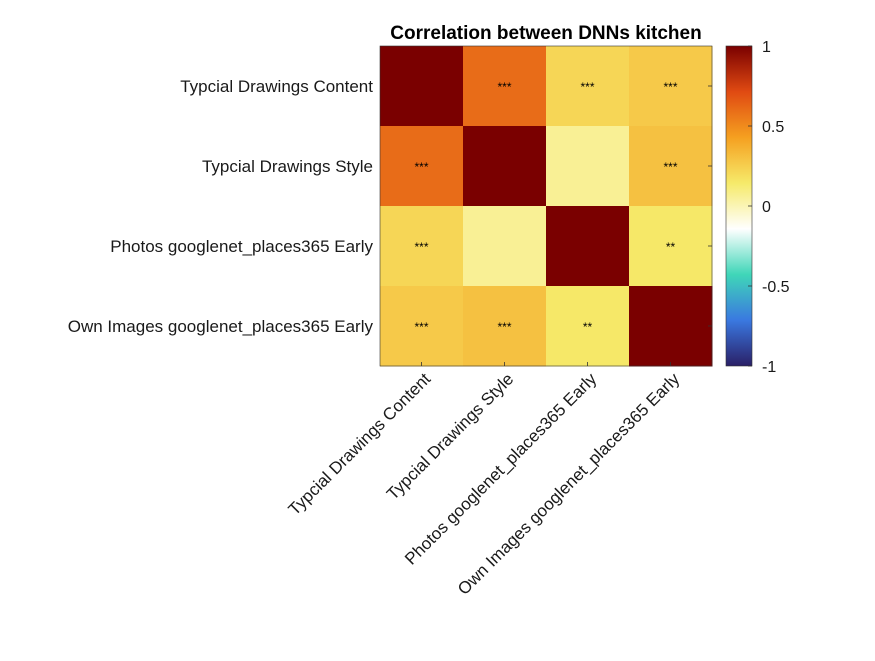 This screenshot has width=875, height=661. I want to click on chart-title: Correlation between DNNs kitchen, so click(545, 33).